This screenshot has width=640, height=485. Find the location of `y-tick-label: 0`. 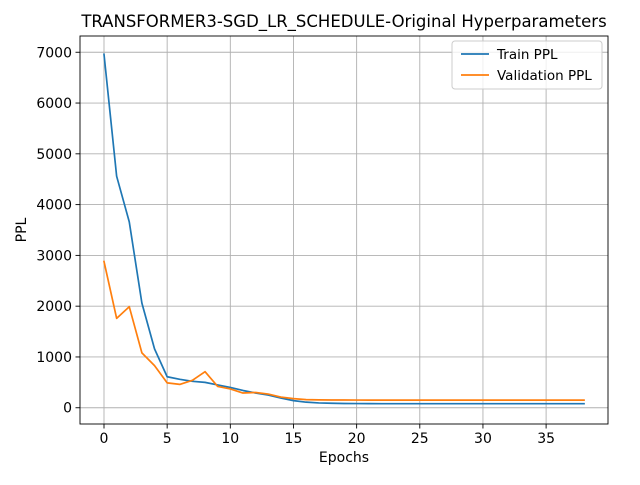

y-tick-label: 0 is located at coordinates (67, 409).